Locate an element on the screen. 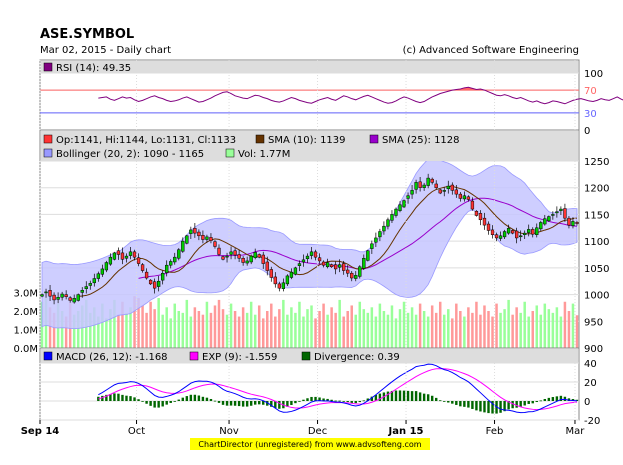 Image resolution: width=623 pixels, height=465 pixels. rsi-tick-label: 0 is located at coordinates (587, 131).